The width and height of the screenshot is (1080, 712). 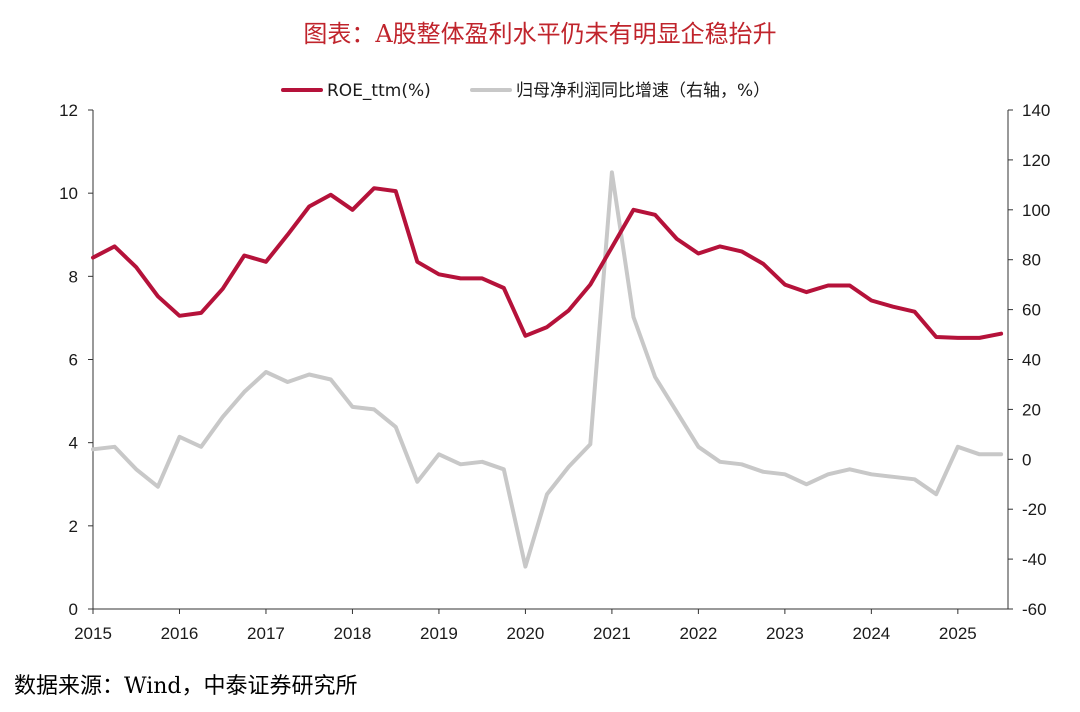 What do you see at coordinates (540, 34) in the screenshot?
I see `chart-title: 图表：A股整体盈利水平仍未有明显企稳抬升` at bounding box center [540, 34].